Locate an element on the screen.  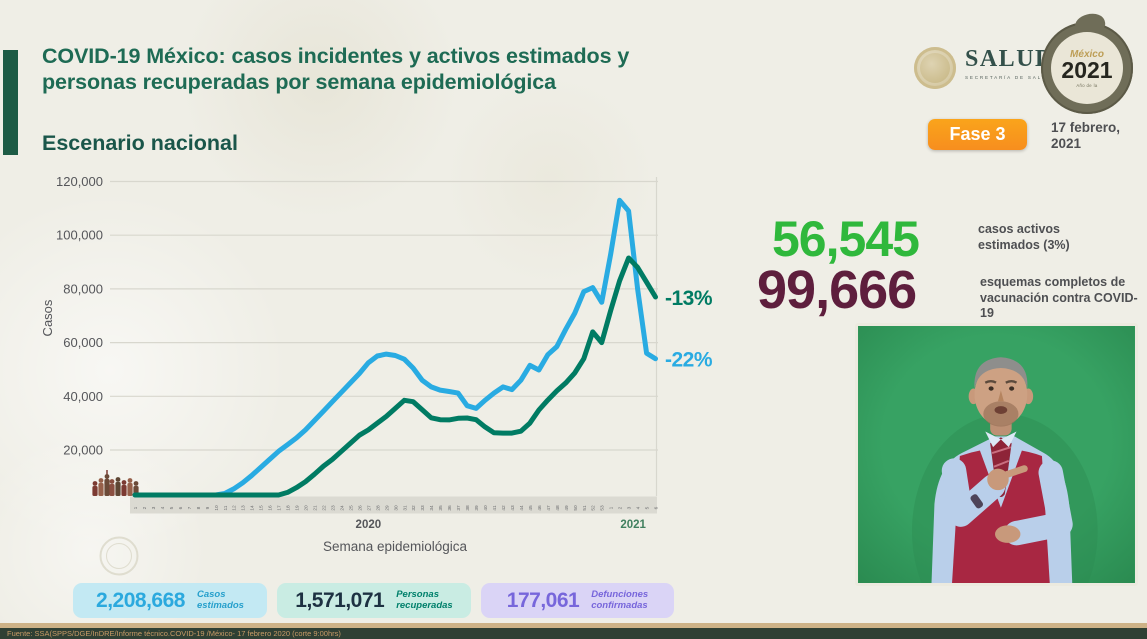
y-axis-title: Casos is located at coordinates (47, 317).